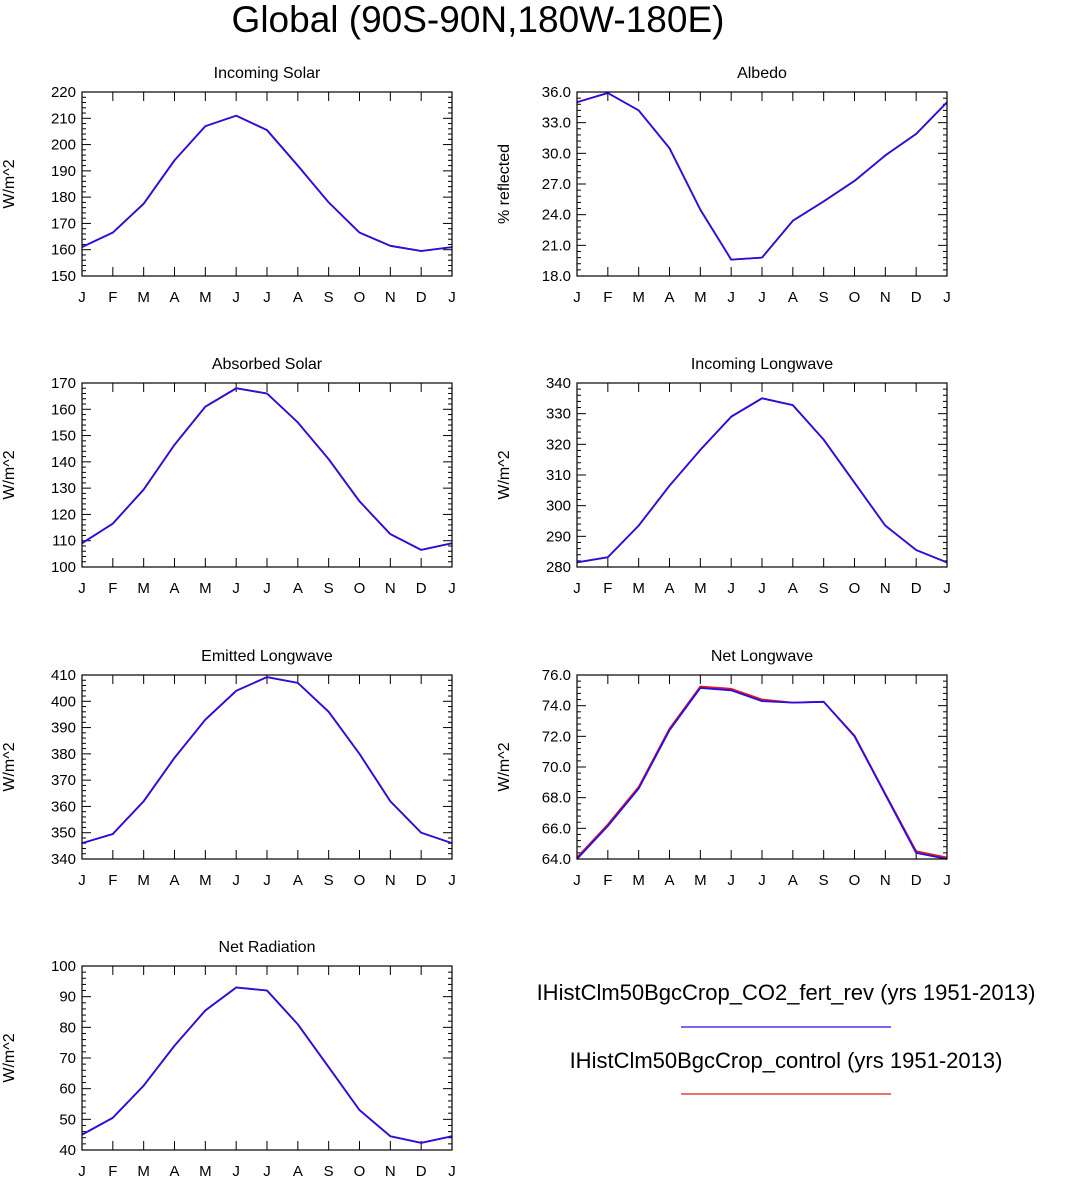  Describe the element at coordinates (67, 1150) in the screenshot. I see `y-tick-label: 40` at that location.